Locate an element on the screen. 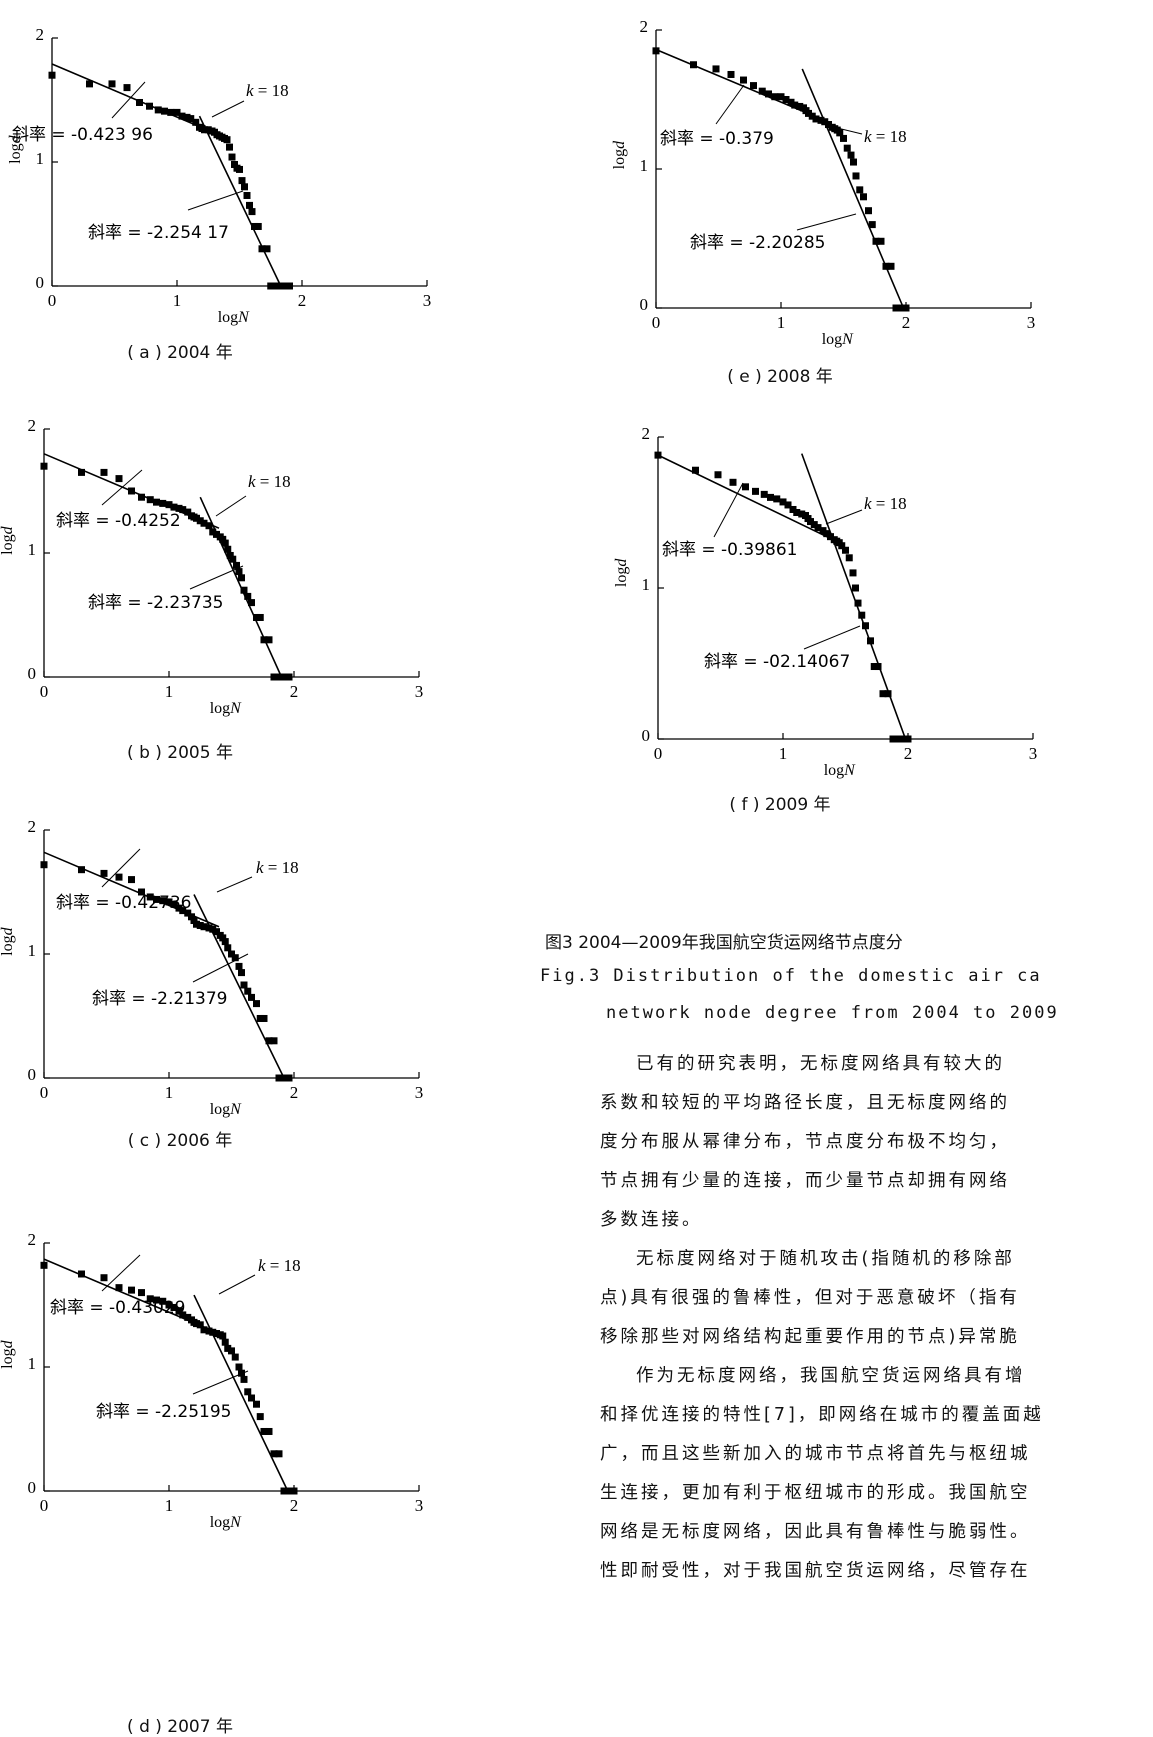 This screenshot has height=1737, width=1153. slope2-leader-line is located at coordinates (216, 577).